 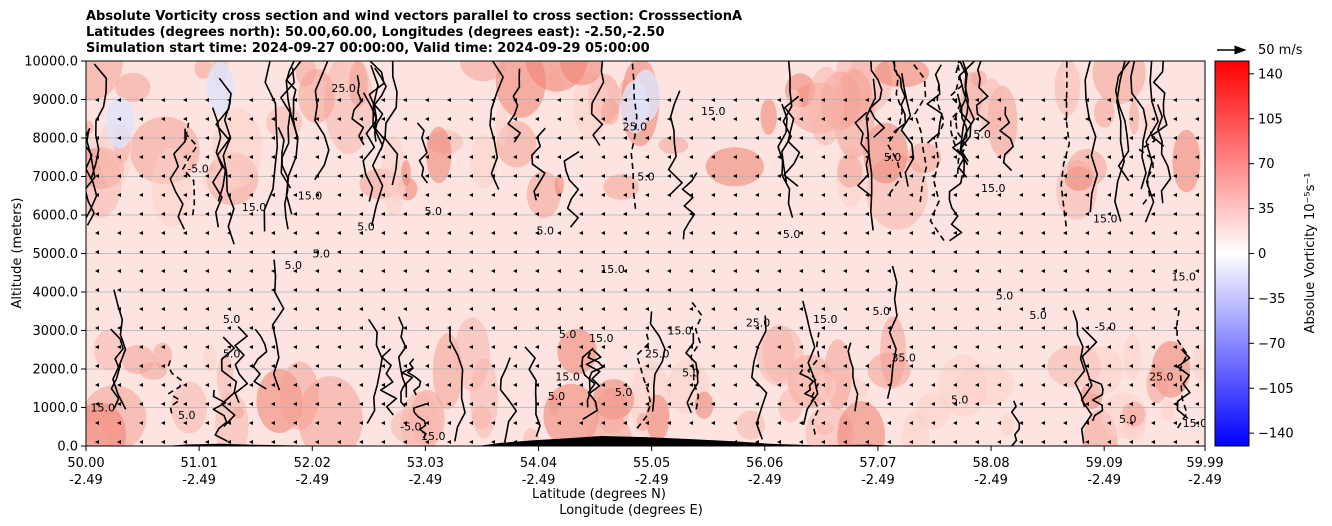 What do you see at coordinates (197, 169) in the screenshot?
I see `contour-label: -5.0` at bounding box center [197, 169].